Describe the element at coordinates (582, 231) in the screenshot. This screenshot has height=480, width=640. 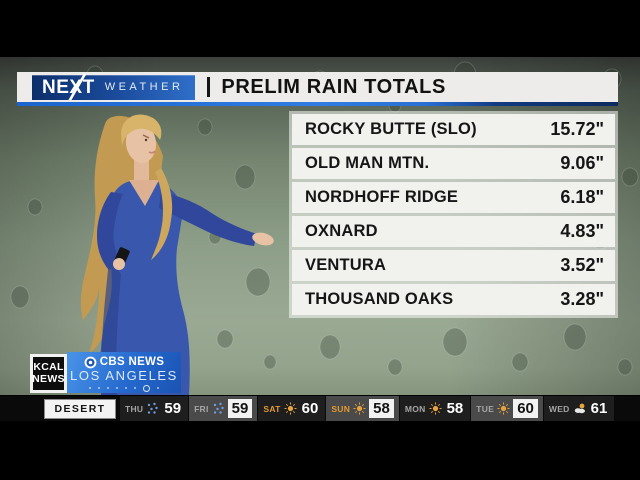
I see `rain-amount: 4.83"` at that location.